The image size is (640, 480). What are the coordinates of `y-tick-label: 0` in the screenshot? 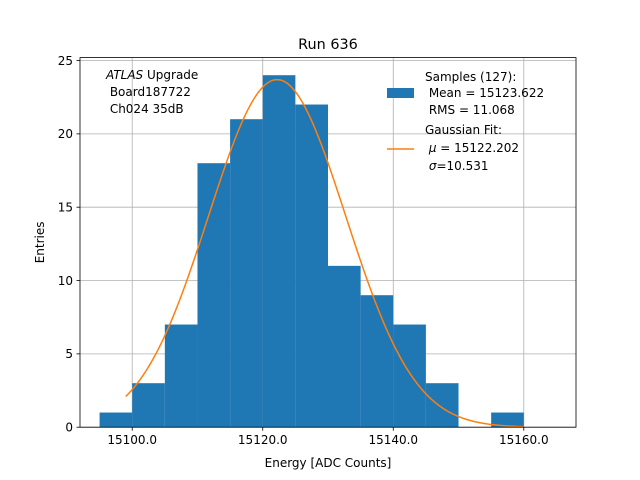 It's located at (69, 428).